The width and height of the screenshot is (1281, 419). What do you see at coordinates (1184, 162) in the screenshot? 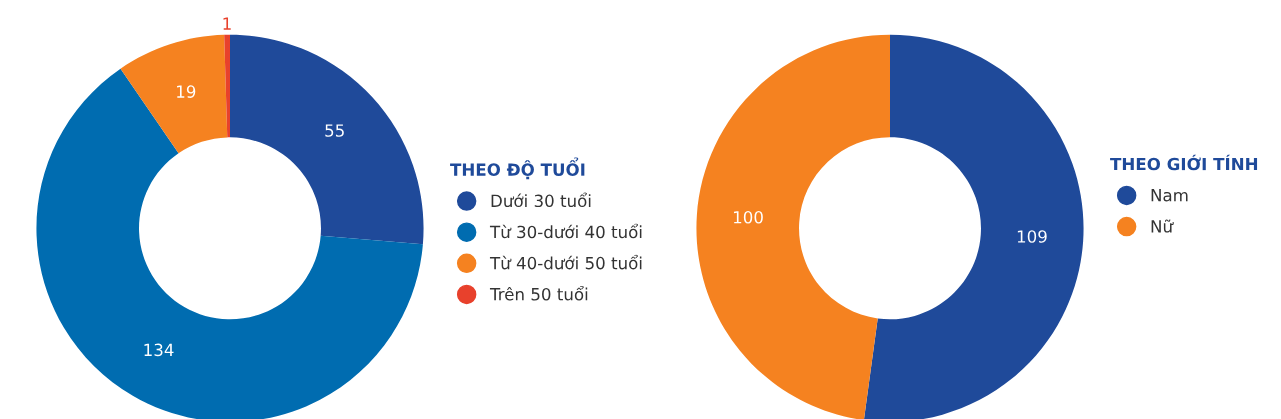
I see `legend-title: THEO GIỚI TÍNH` at bounding box center [1184, 162].